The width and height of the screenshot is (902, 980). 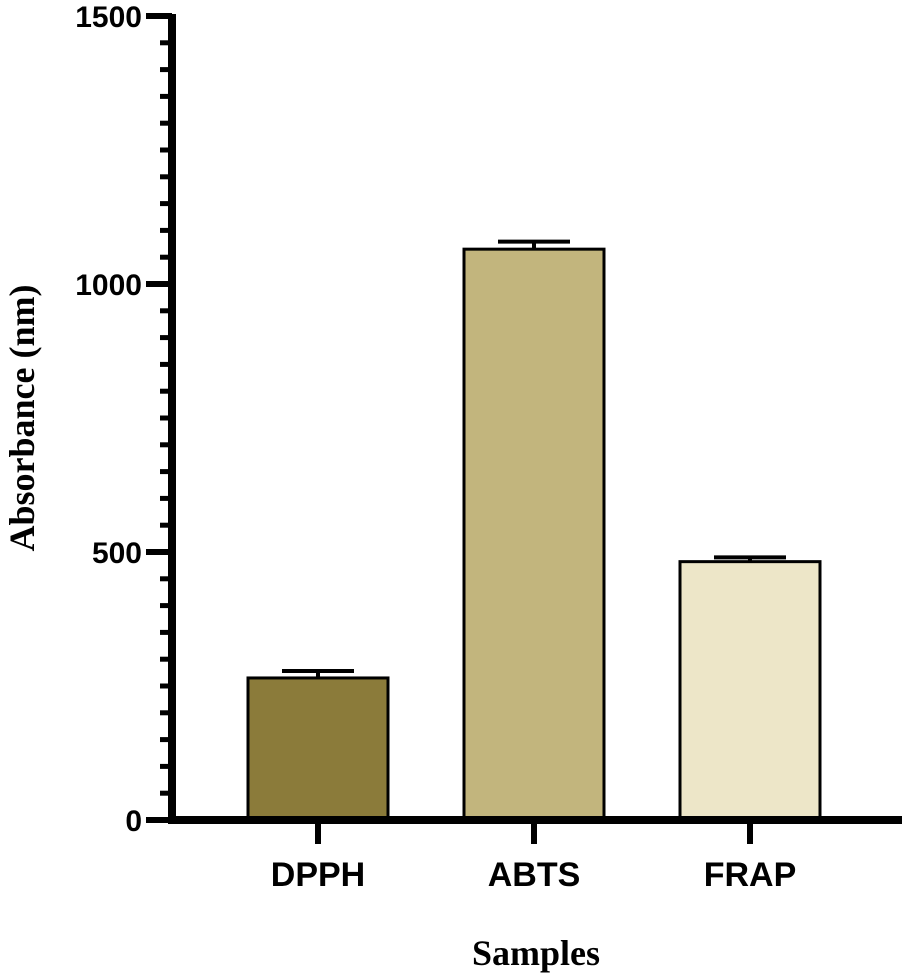 What do you see at coordinates (750, 691) in the screenshot?
I see `bar-frap` at bounding box center [750, 691].